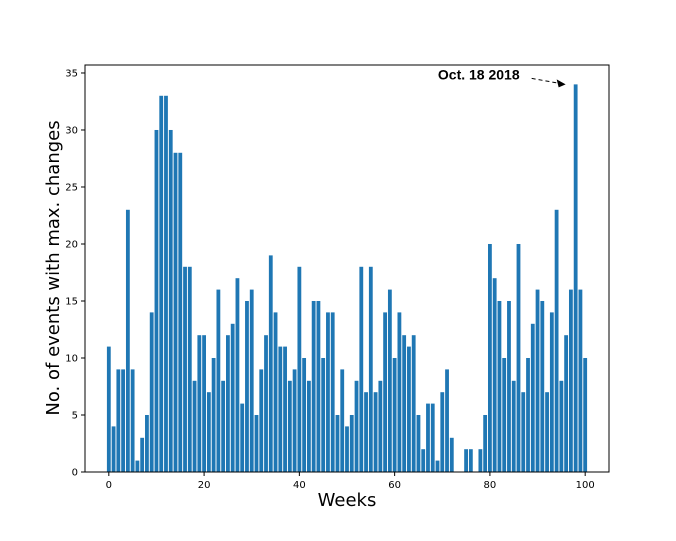  What do you see at coordinates (71, 358) in the screenshot?
I see `y-tick-label: 10` at bounding box center [71, 358].